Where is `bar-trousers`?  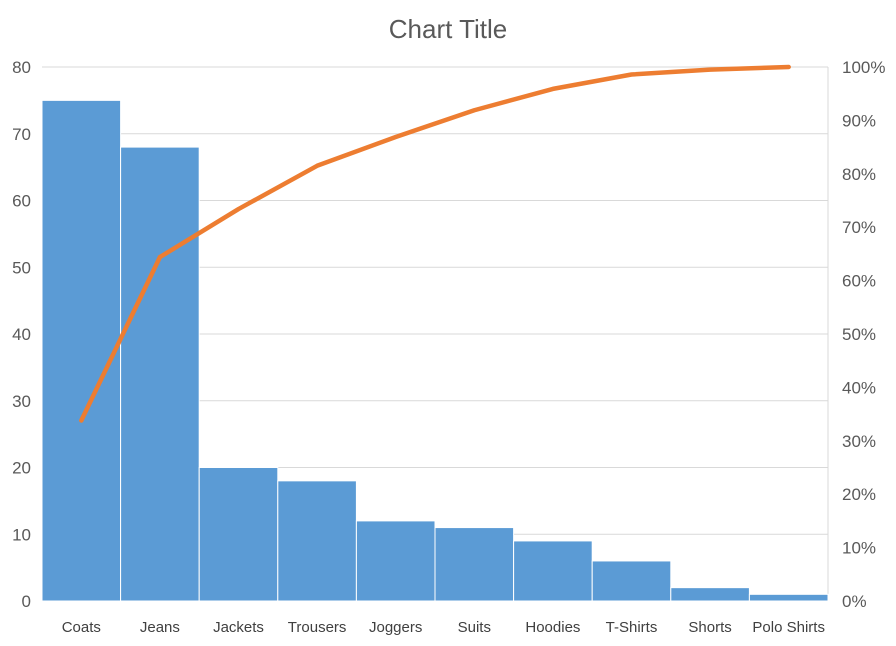
bar-trousers is located at coordinates (317, 541).